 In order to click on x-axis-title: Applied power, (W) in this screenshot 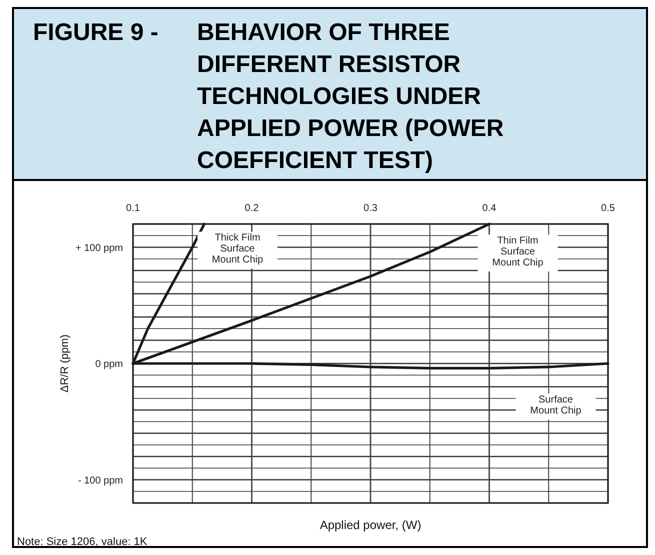, I will do `click(371, 525)`.